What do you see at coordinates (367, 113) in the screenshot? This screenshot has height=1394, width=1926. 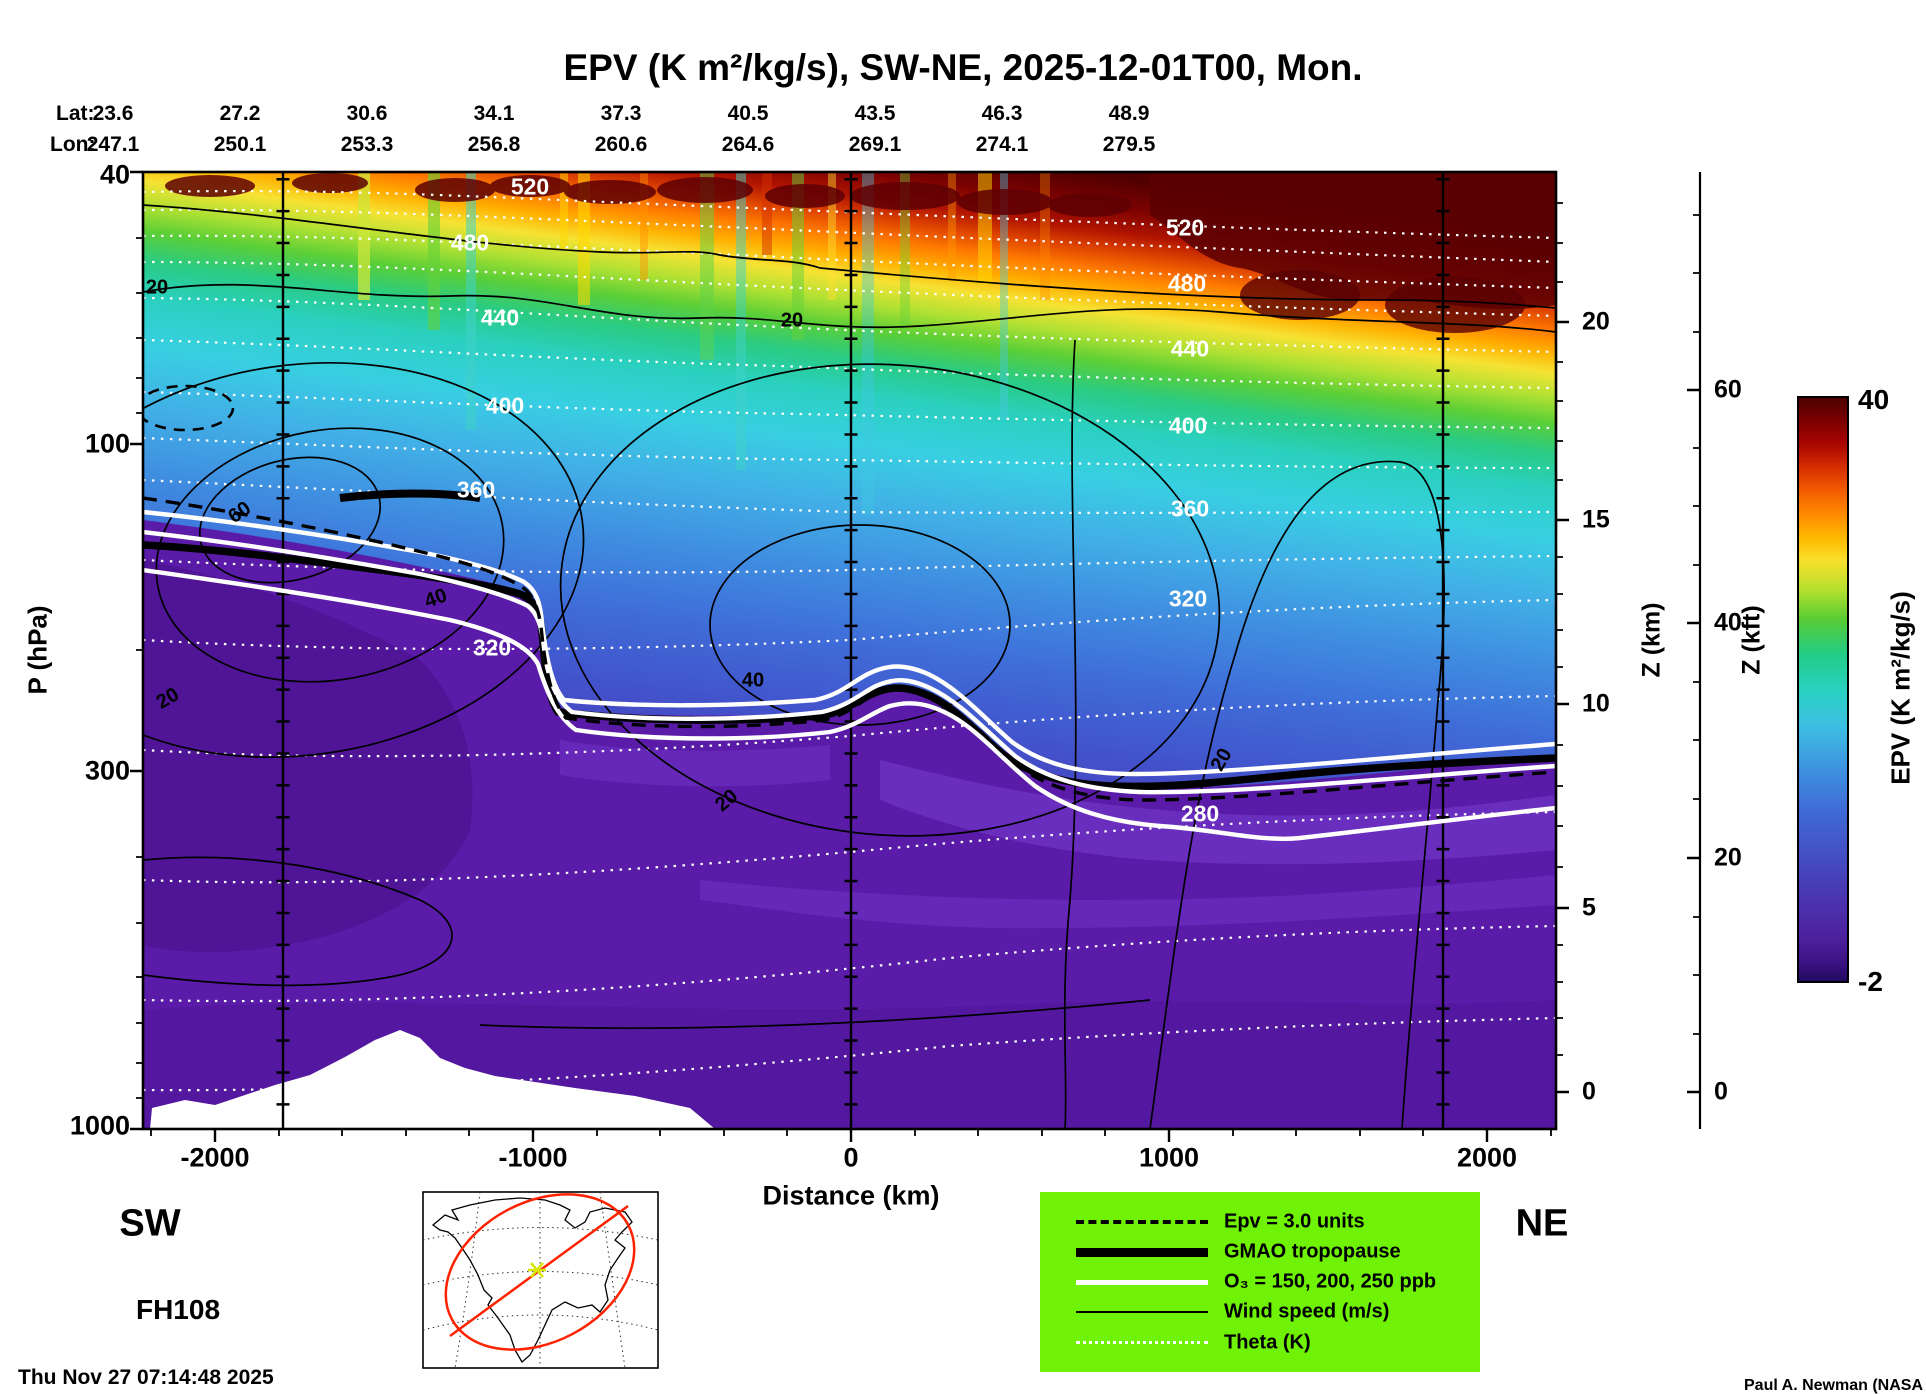 I see `lat-value: 30.6` at bounding box center [367, 113].